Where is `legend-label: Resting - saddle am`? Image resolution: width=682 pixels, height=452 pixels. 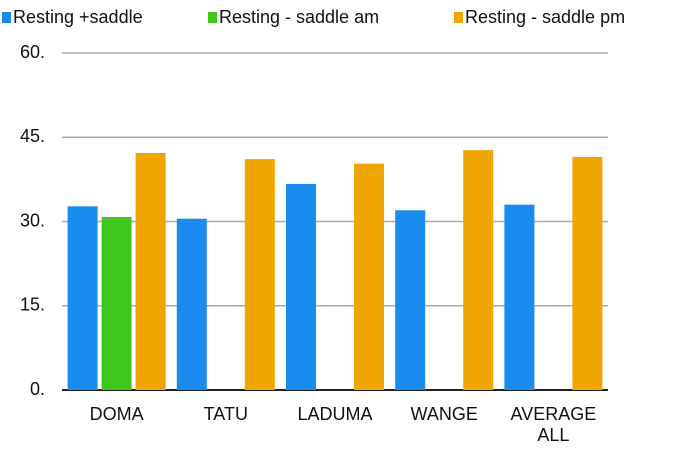 legend-label: Resting - saddle am is located at coordinates (299, 17).